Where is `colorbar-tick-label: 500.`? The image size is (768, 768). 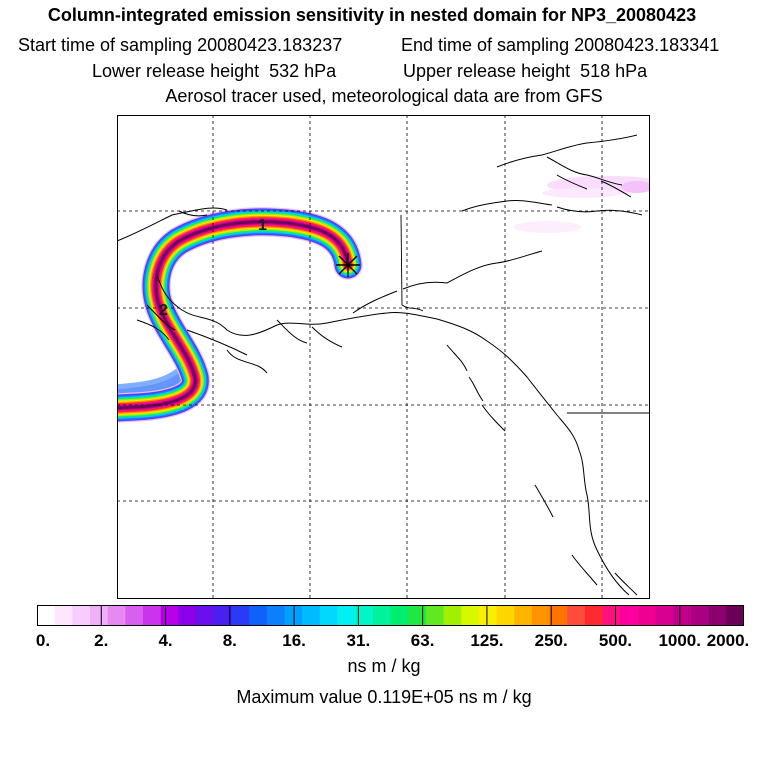 colorbar-tick-label: 500. is located at coordinates (615, 640).